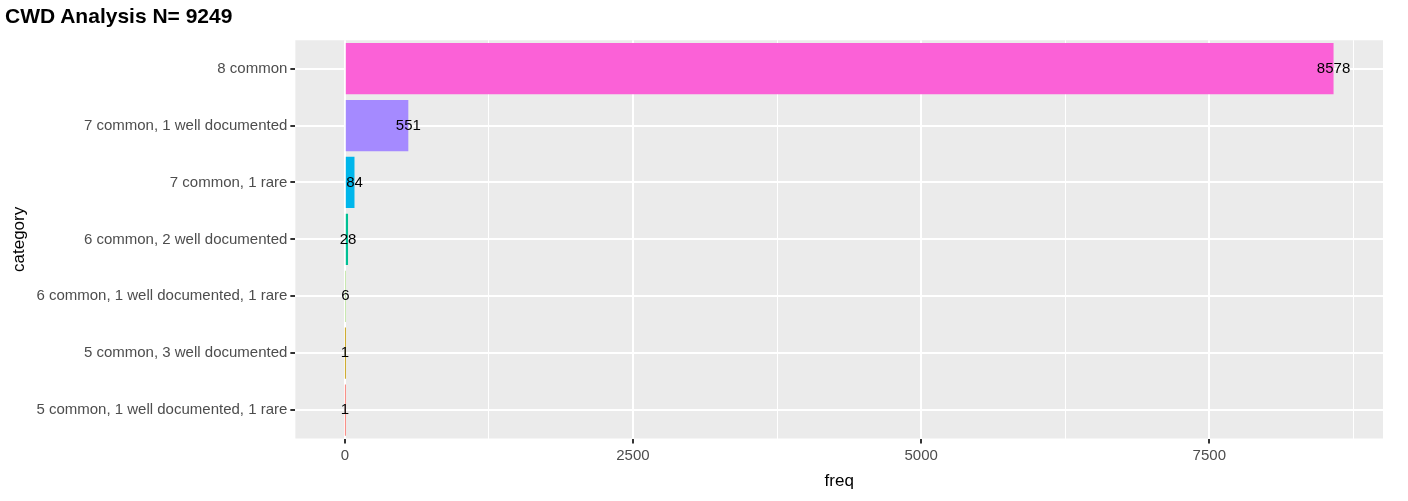 The image size is (1408, 501). I want to click on y-tick-label: 7 common, 1 rare, so click(228, 181).